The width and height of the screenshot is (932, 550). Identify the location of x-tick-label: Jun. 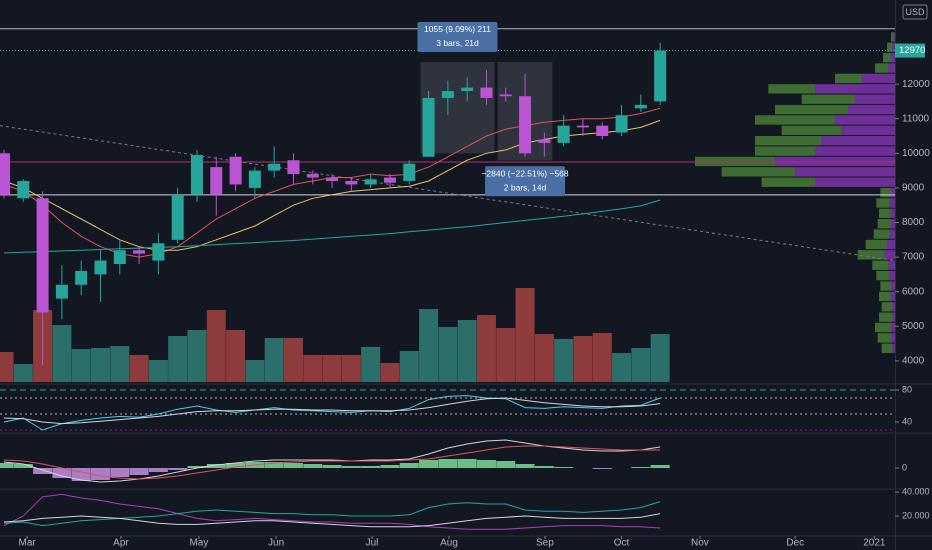
(276, 543).